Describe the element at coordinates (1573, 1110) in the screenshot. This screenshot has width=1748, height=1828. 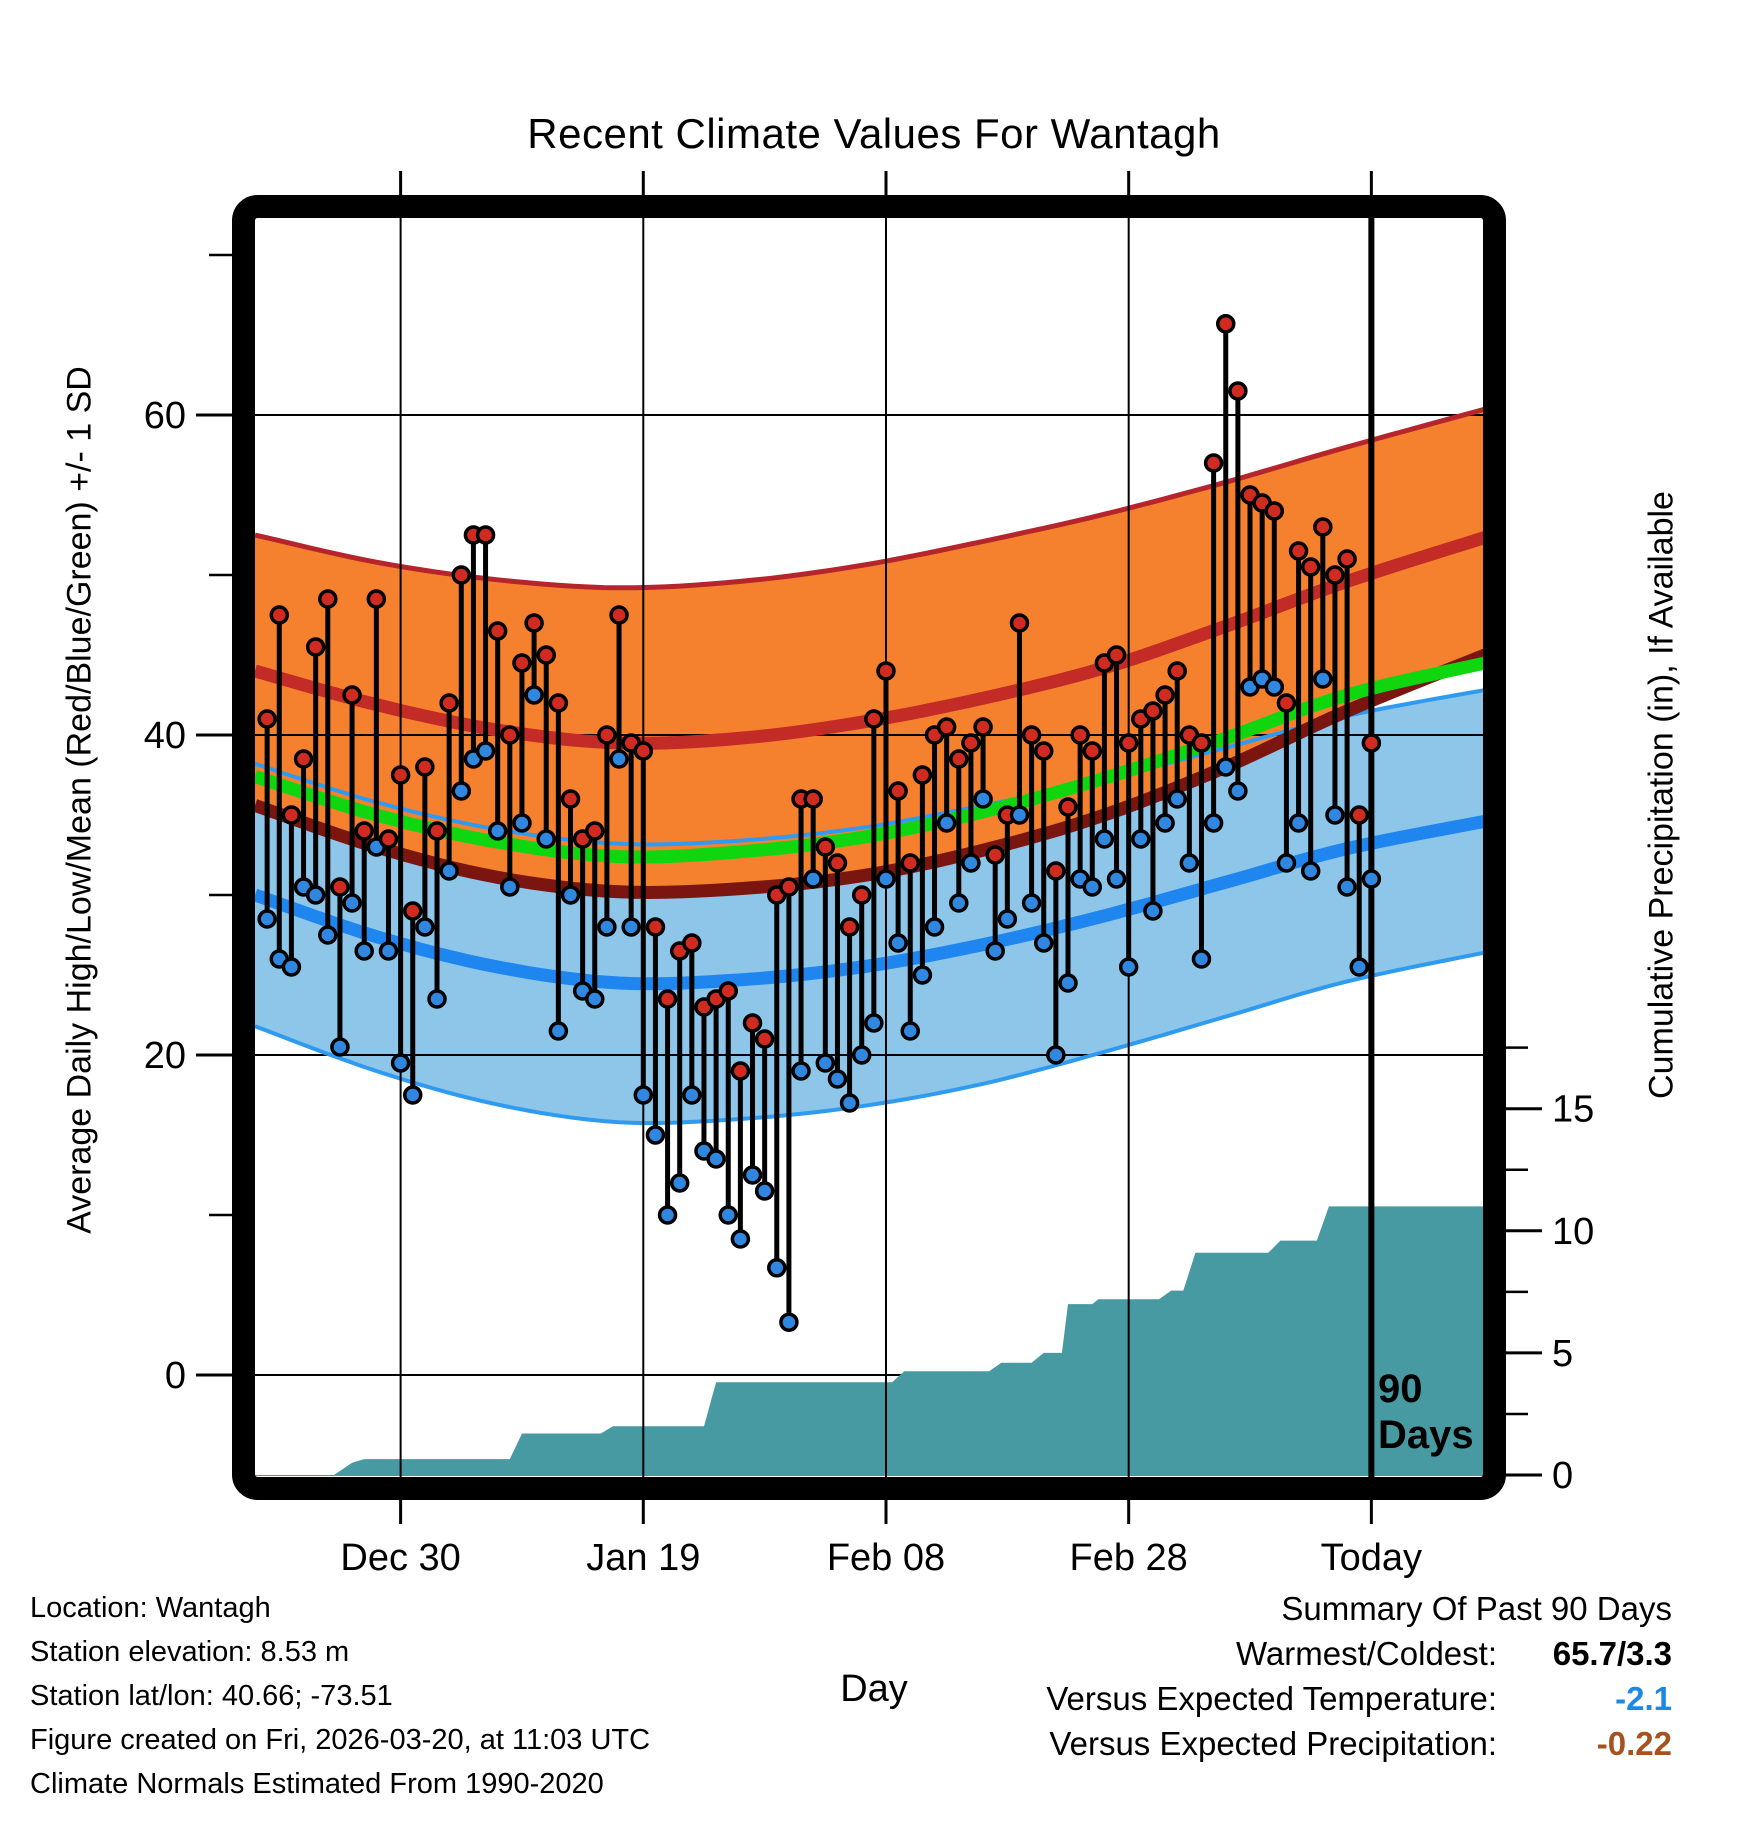
I see `tick-label: 15` at that location.